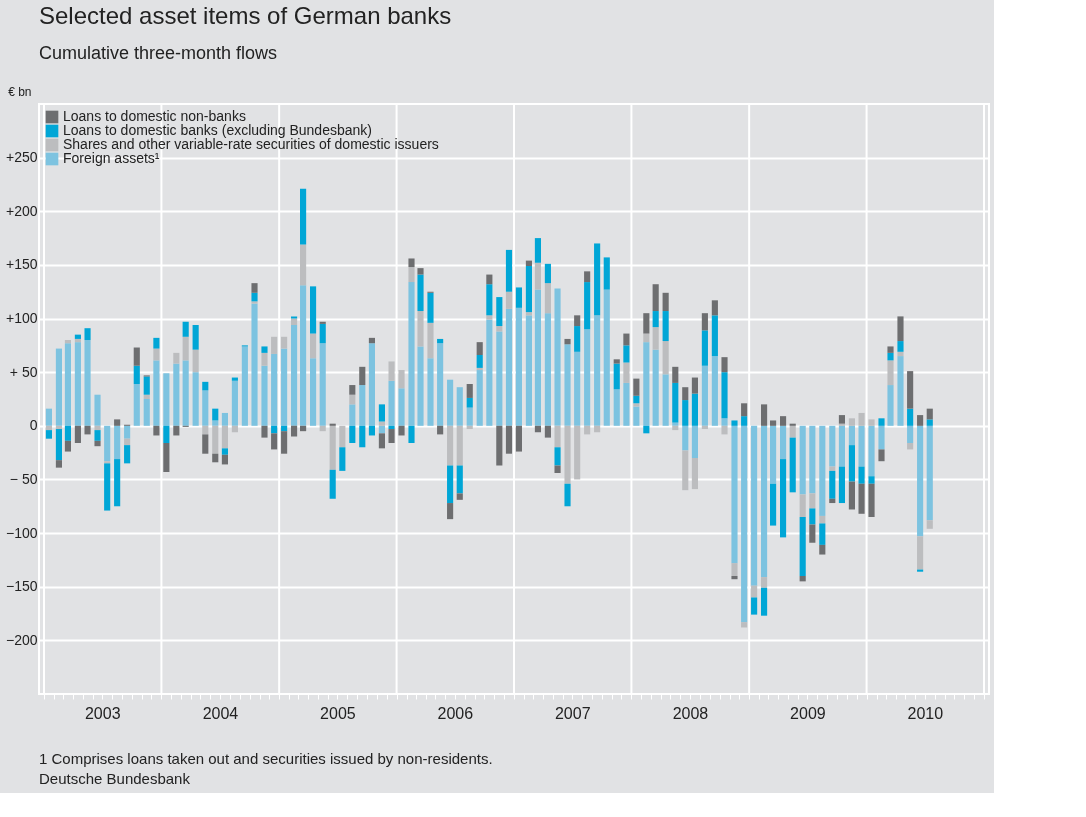 This screenshot has height=817, width=1086. Describe the element at coordinates (21, 586) in the screenshot. I see `y-tick-label: −150` at that location.